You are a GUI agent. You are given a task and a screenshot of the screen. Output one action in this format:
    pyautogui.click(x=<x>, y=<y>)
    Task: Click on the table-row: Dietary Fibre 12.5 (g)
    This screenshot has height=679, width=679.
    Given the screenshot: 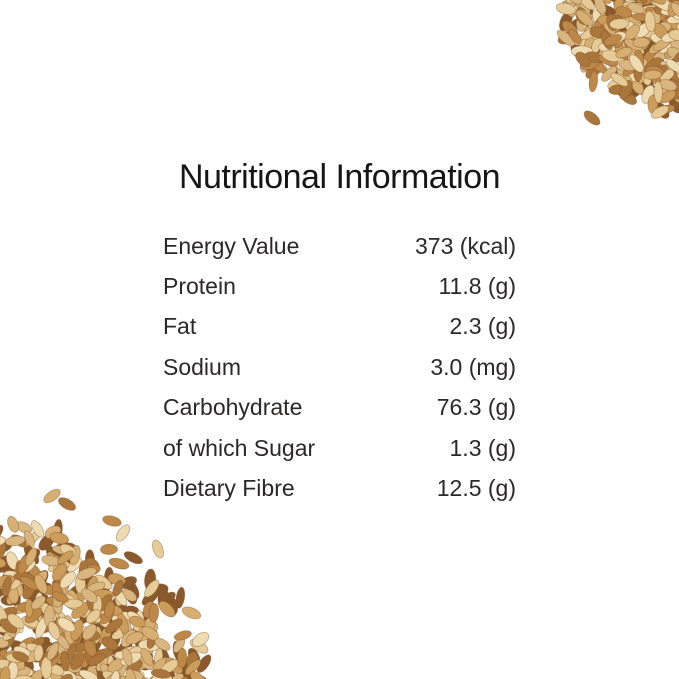 What is the action you would take?
    pyautogui.click(x=339, y=488)
    